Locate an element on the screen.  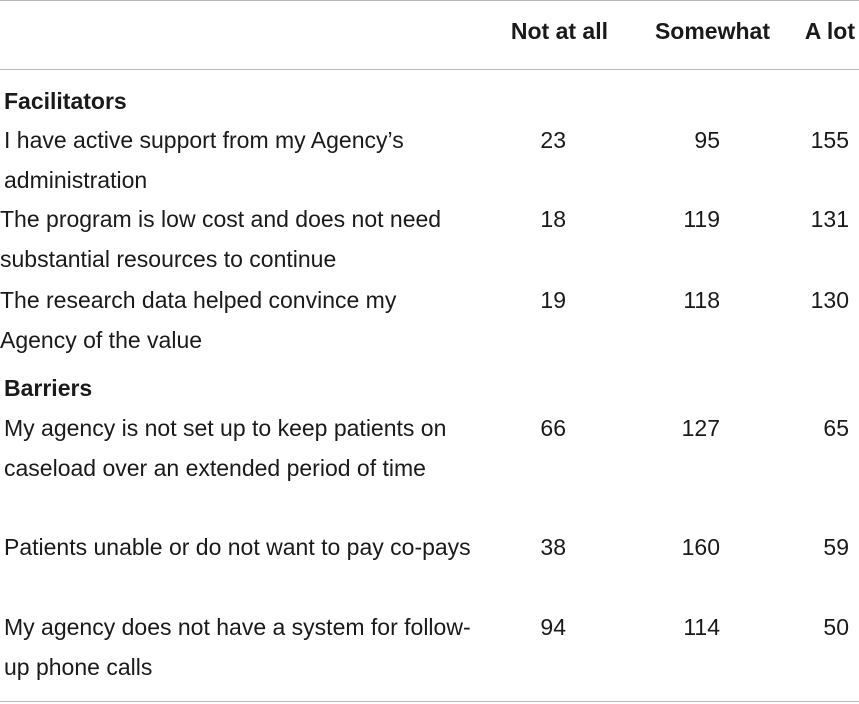
column-header-not-at-all: Not at all is located at coordinates (559, 31).